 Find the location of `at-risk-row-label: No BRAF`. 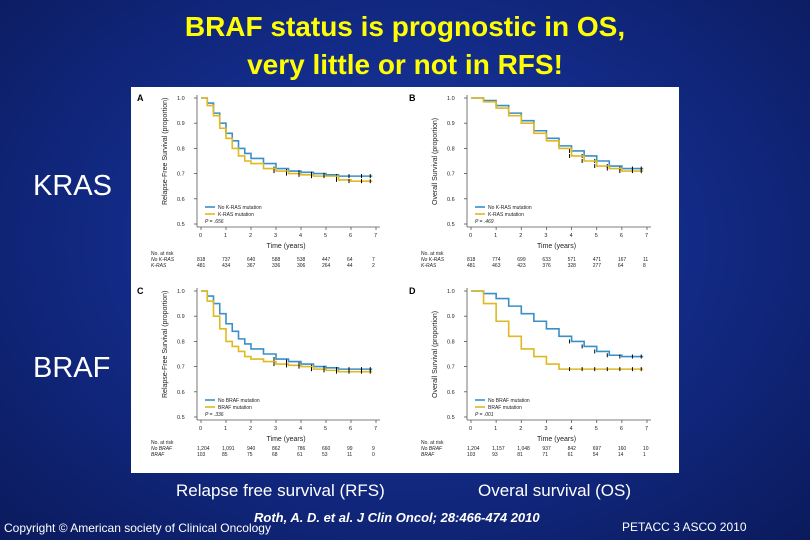

at-risk-row-label: No BRAF is located at coordinates (432, 449).